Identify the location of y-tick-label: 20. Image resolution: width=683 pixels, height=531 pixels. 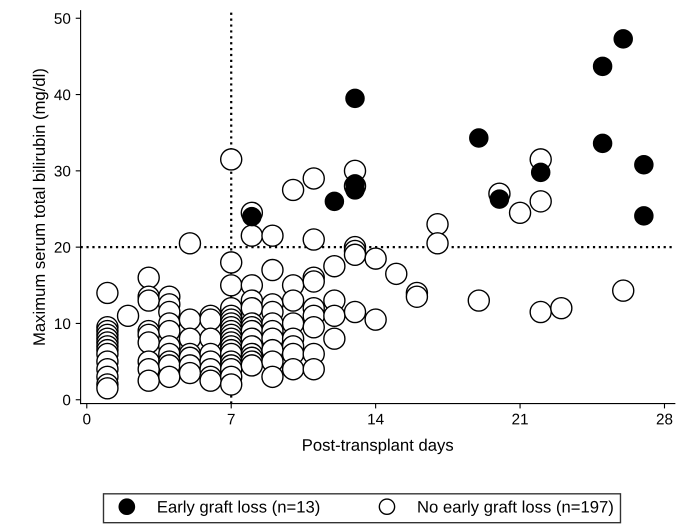
(62, 247).